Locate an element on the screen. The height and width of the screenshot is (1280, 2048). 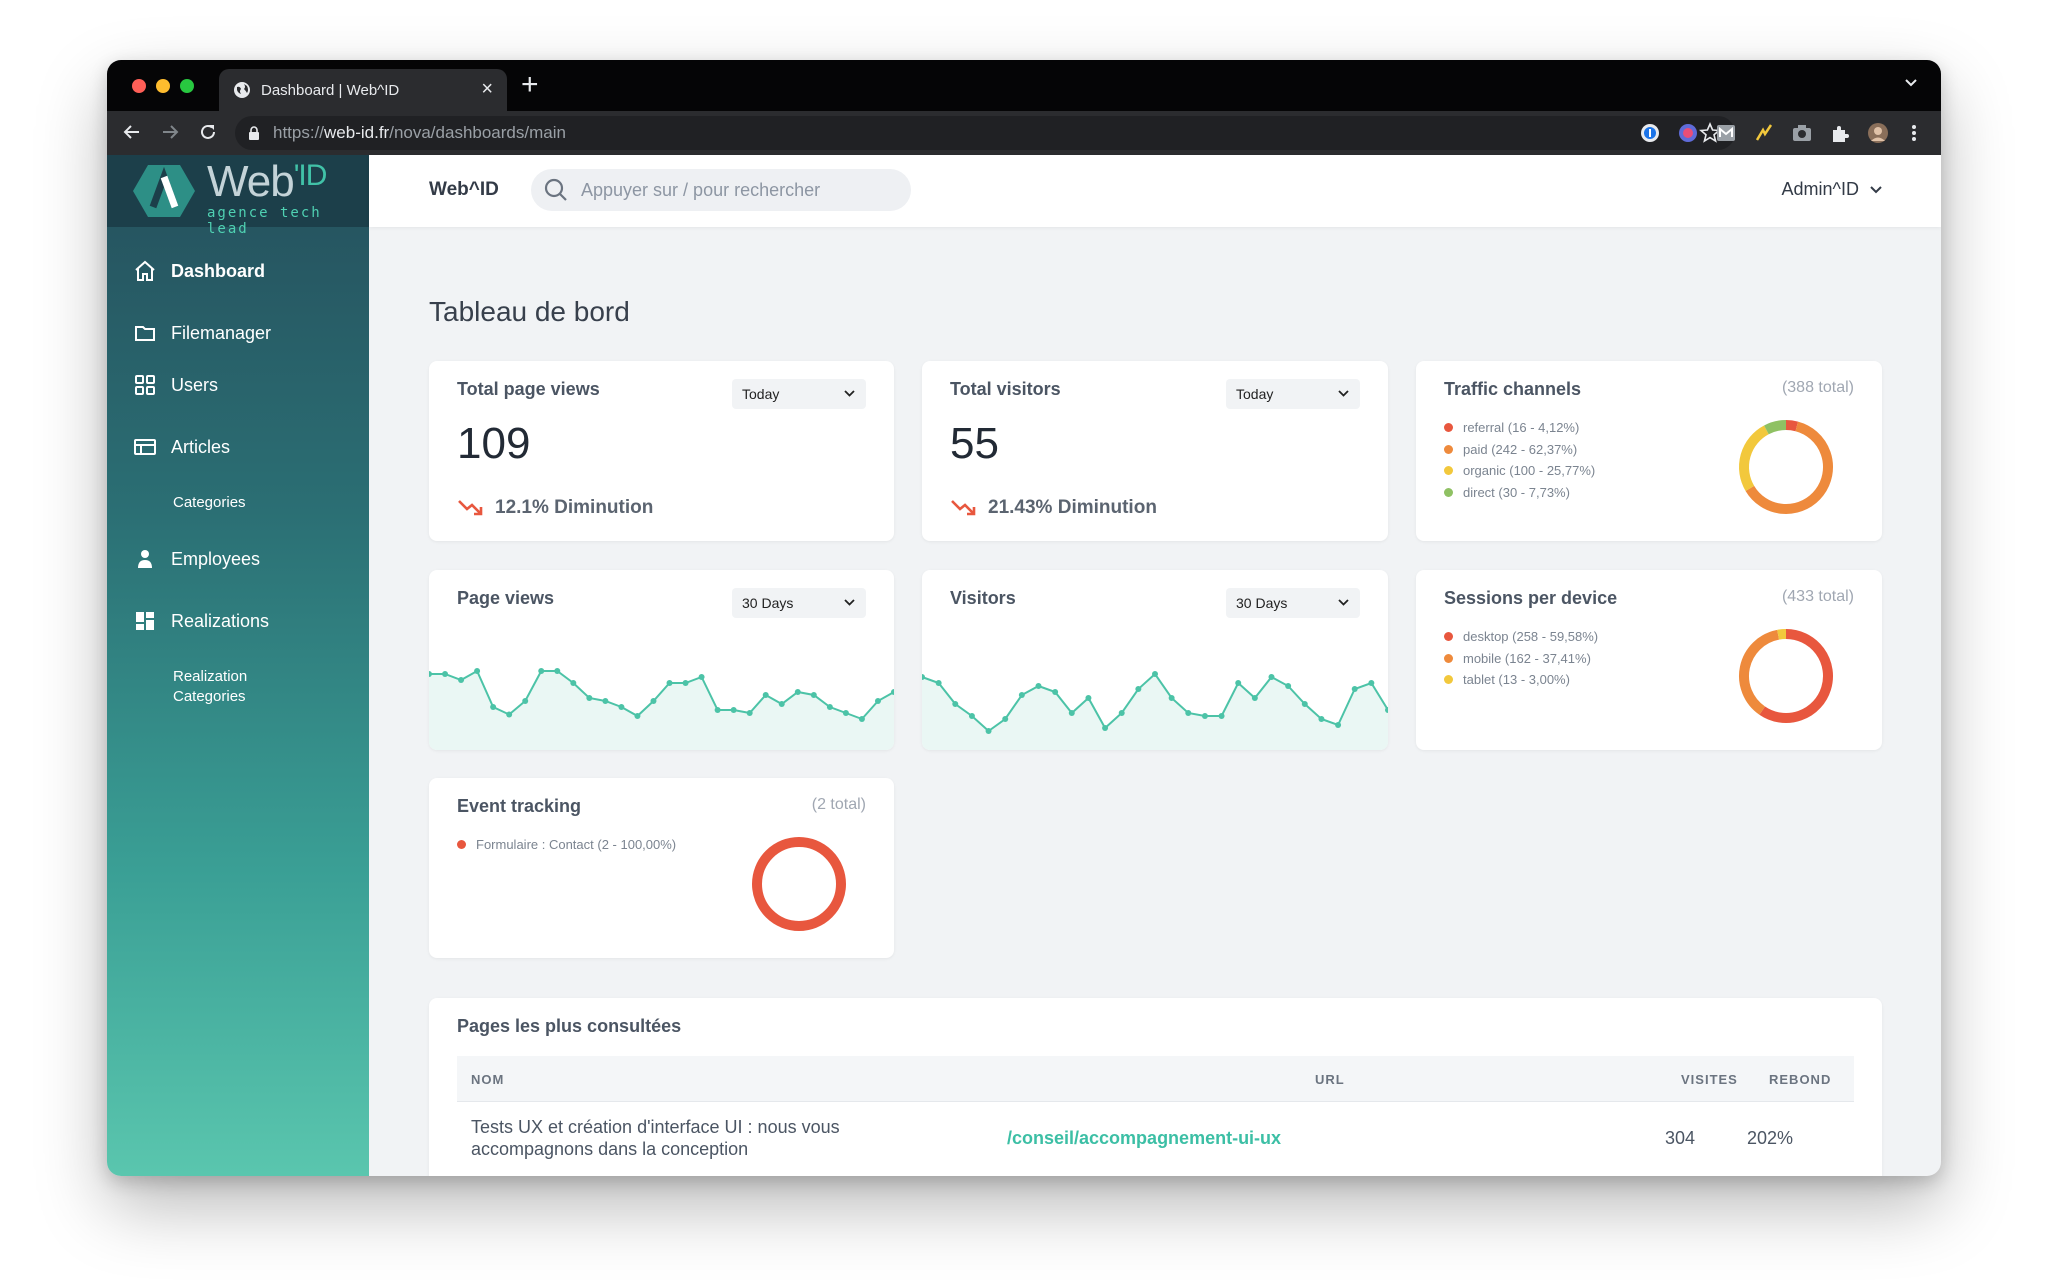
color-extension-icon is located at coordinates (1688, 133).